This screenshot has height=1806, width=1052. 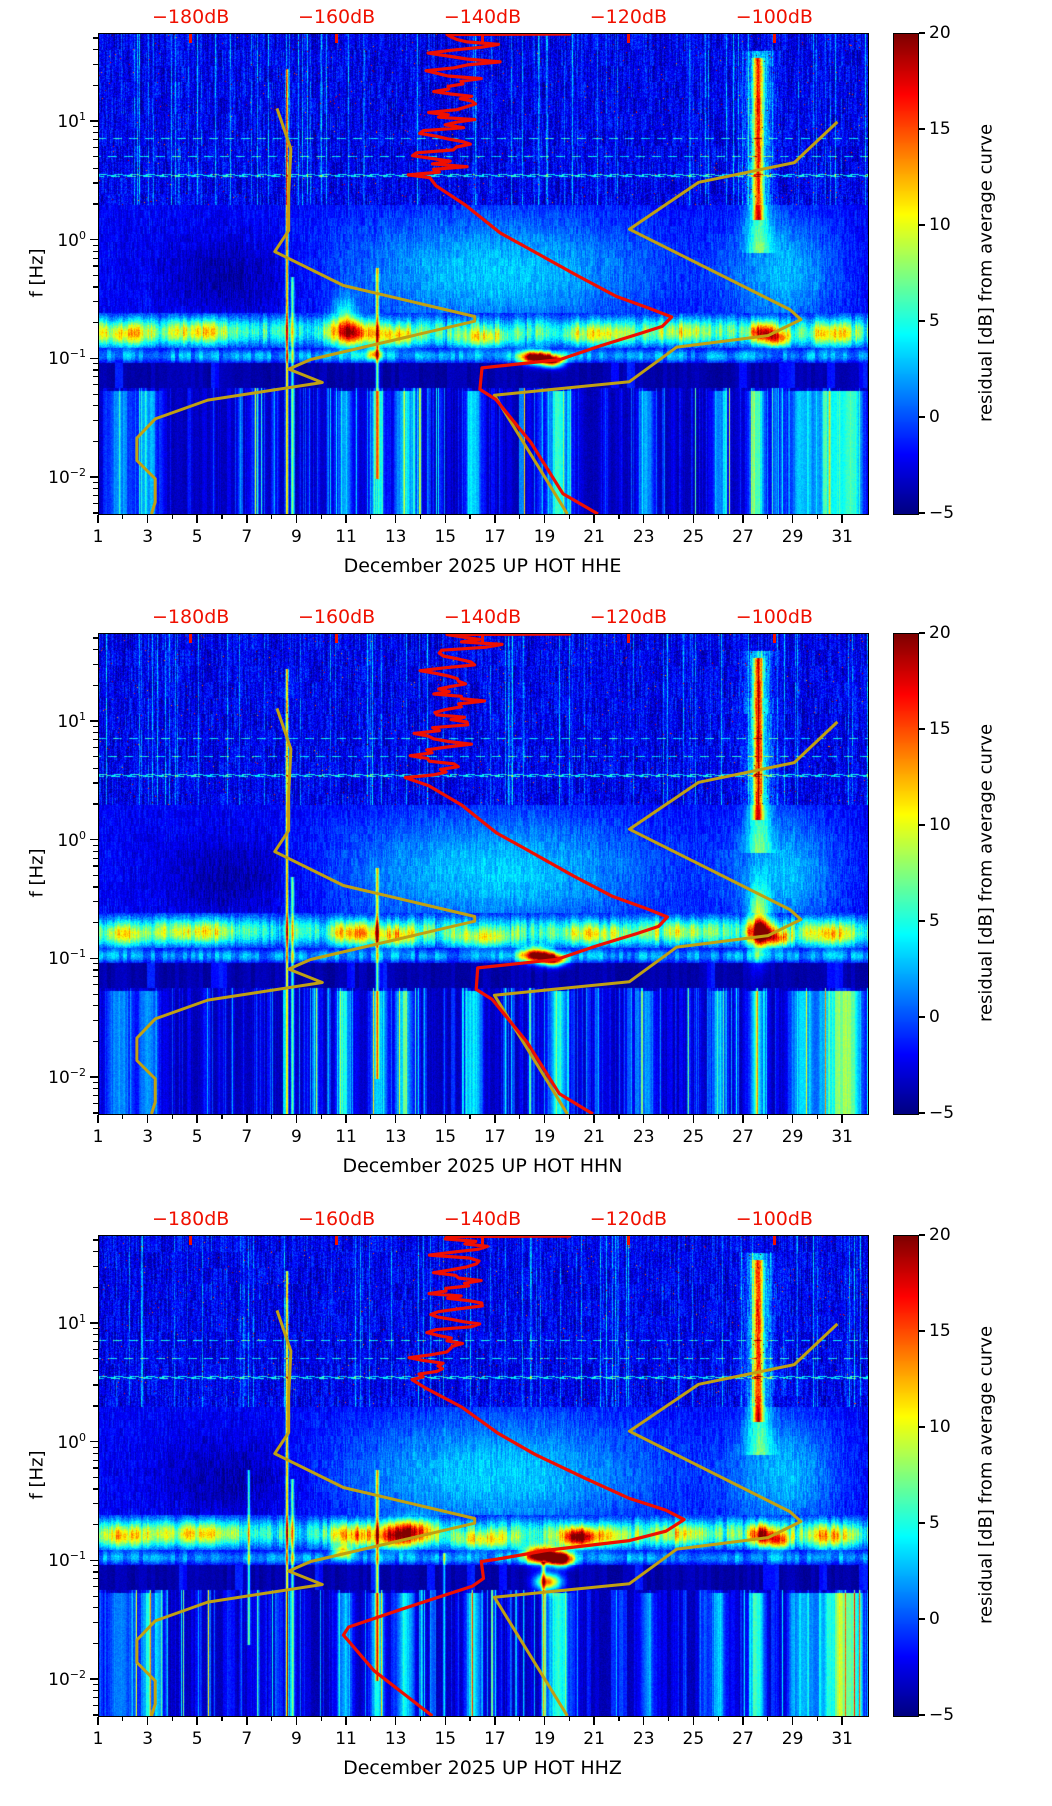 What do you see at coordinates (197, 537) in the screenshot?
I see `x-tick-label: 5` at bounding box center [197, 537].